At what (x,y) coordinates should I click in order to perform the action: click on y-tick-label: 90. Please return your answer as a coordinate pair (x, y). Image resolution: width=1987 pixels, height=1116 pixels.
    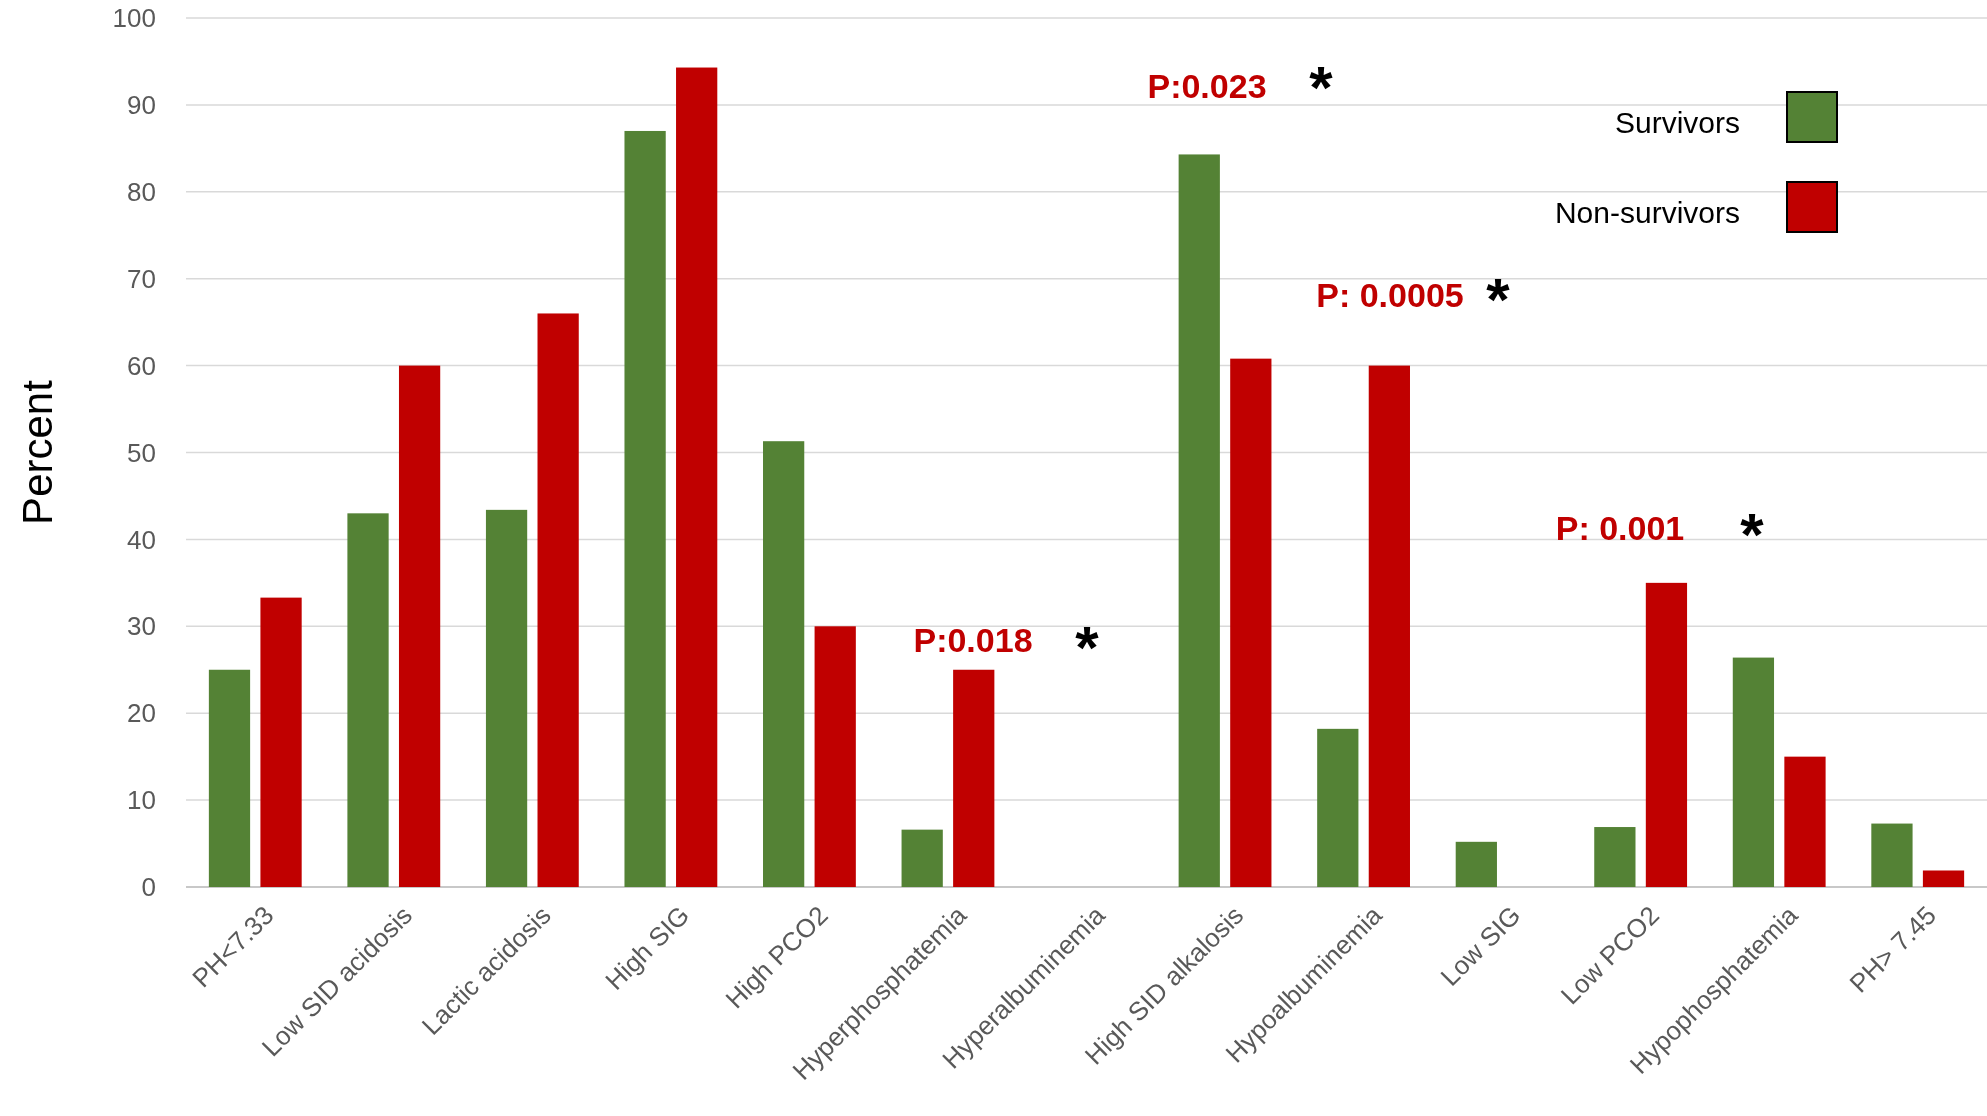
    Looking at the image, I should click on (141, 105).